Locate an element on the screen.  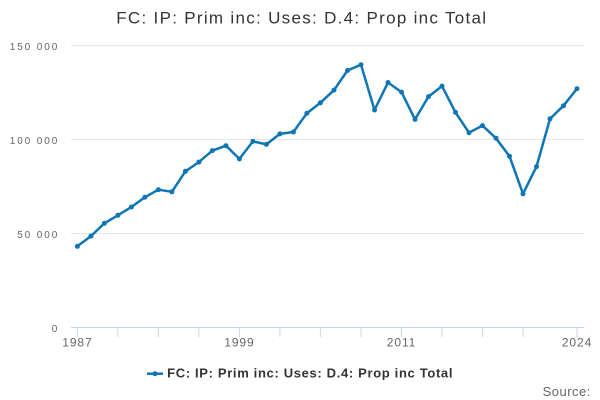
svg-text: 1999 is located at coordinates (239, 343).